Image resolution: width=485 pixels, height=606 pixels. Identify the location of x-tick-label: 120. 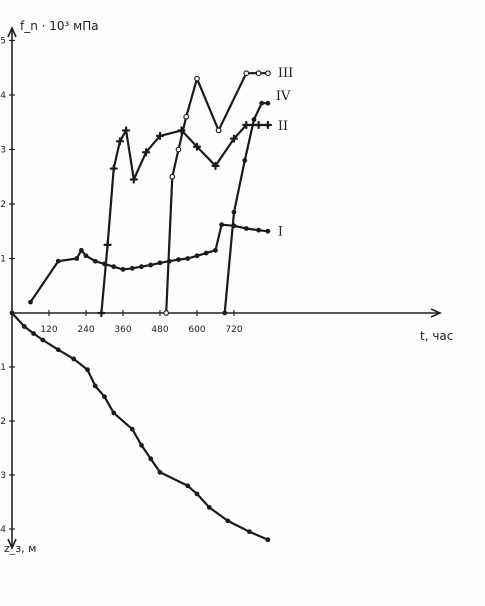
(48, 330).